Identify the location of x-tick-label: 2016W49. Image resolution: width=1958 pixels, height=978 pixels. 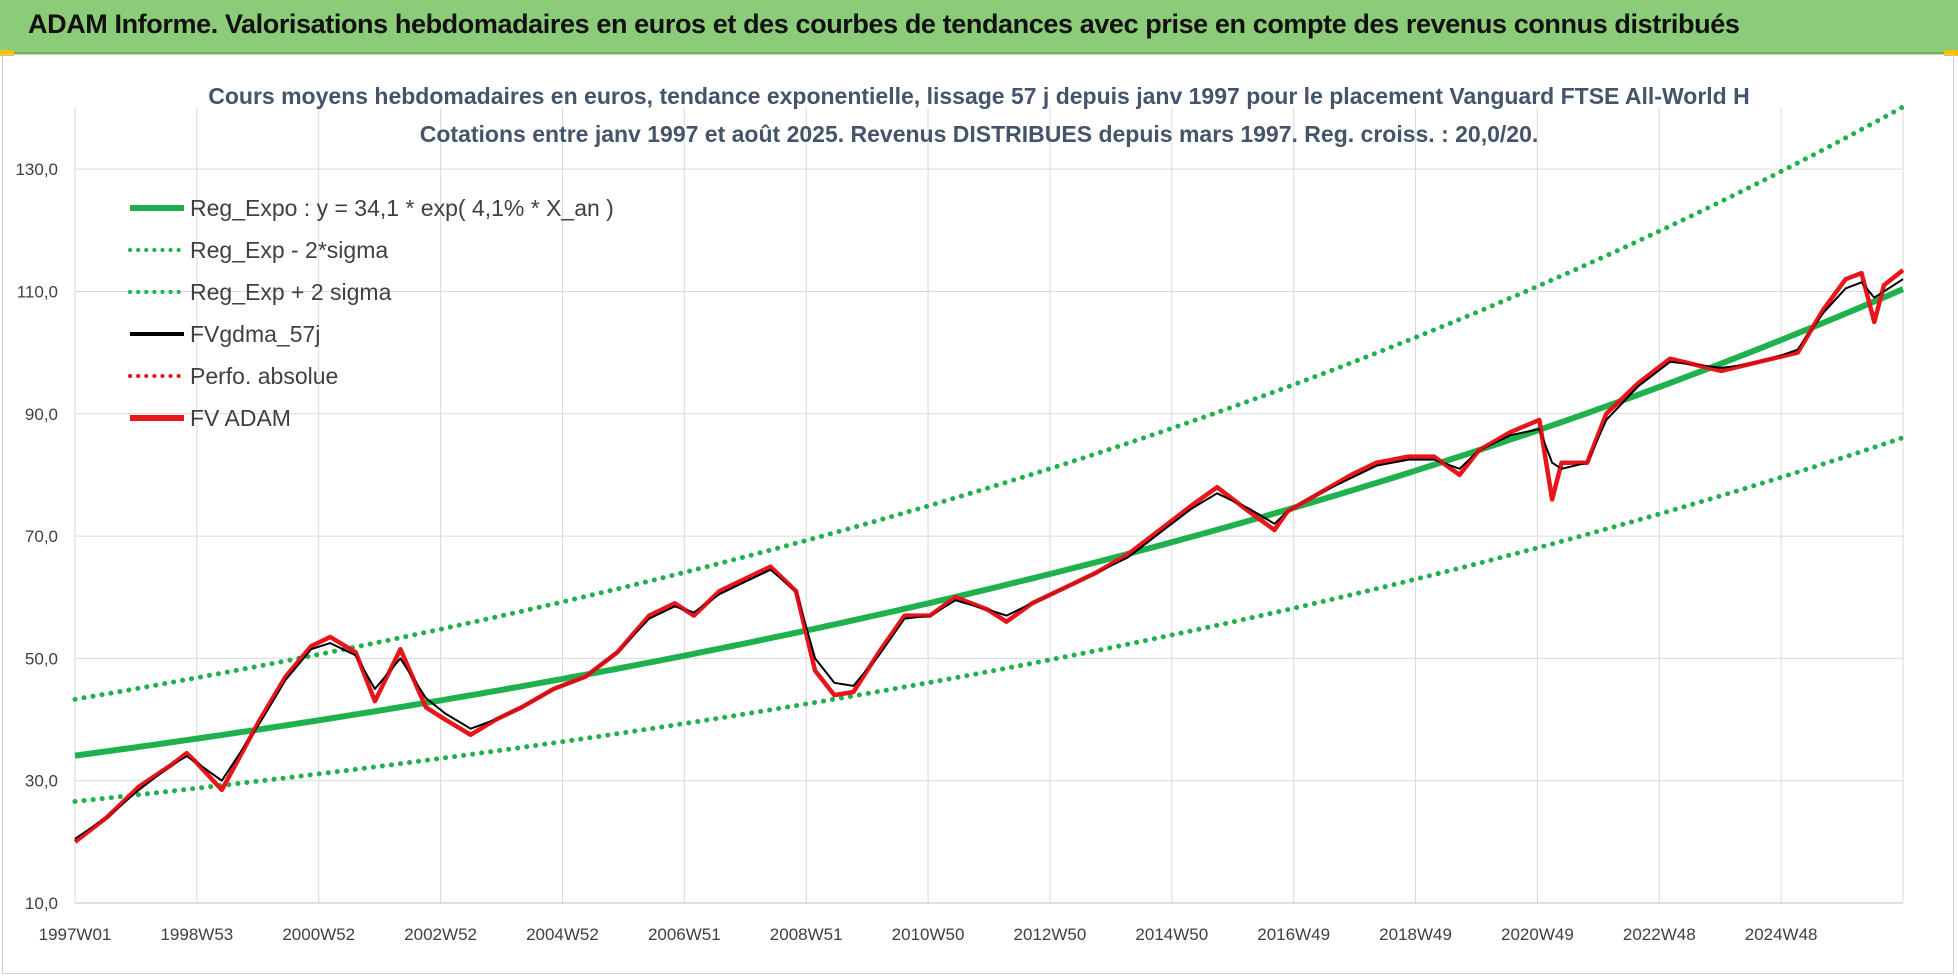
(1293, 934).